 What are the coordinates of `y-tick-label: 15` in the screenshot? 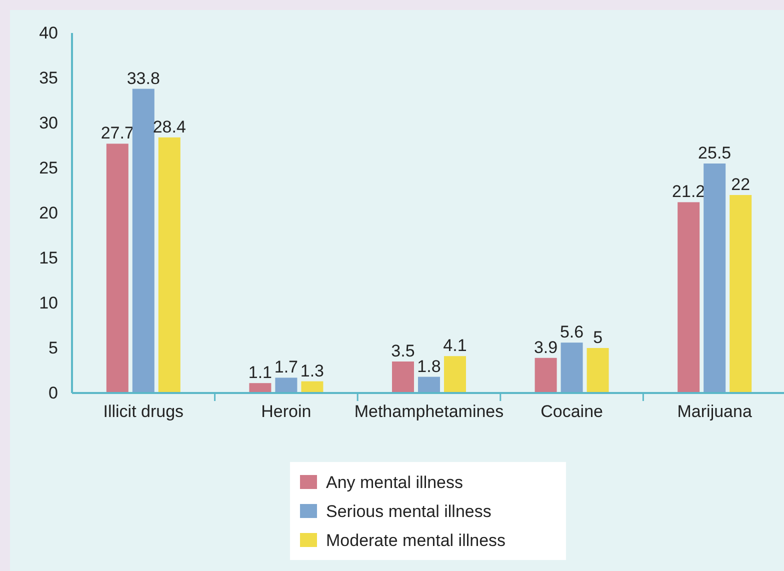 It's located at (48, 258).